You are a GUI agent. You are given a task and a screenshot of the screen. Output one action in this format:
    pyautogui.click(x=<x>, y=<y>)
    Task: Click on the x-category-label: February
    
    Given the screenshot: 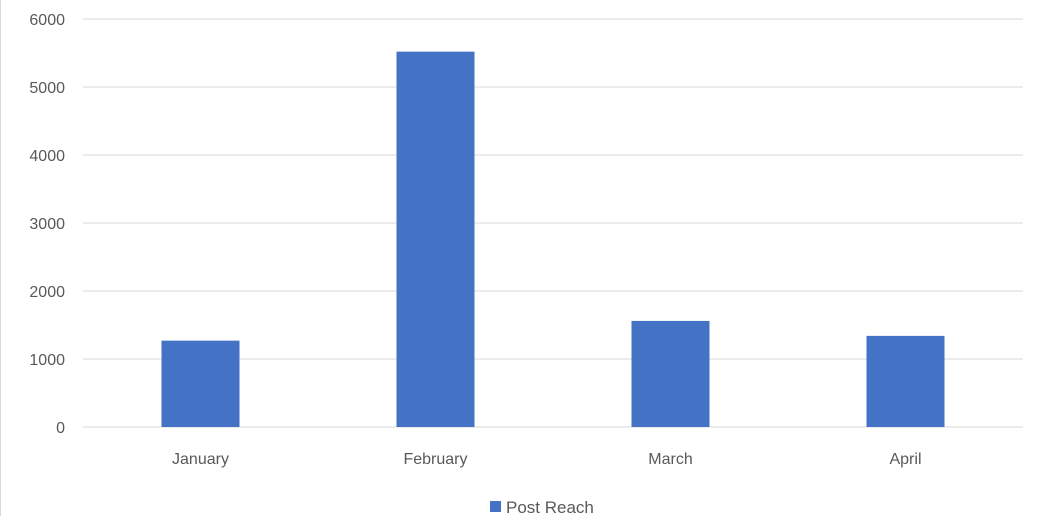 What is the action you would take?
    pyautogui.click(x=435, y=459)
    